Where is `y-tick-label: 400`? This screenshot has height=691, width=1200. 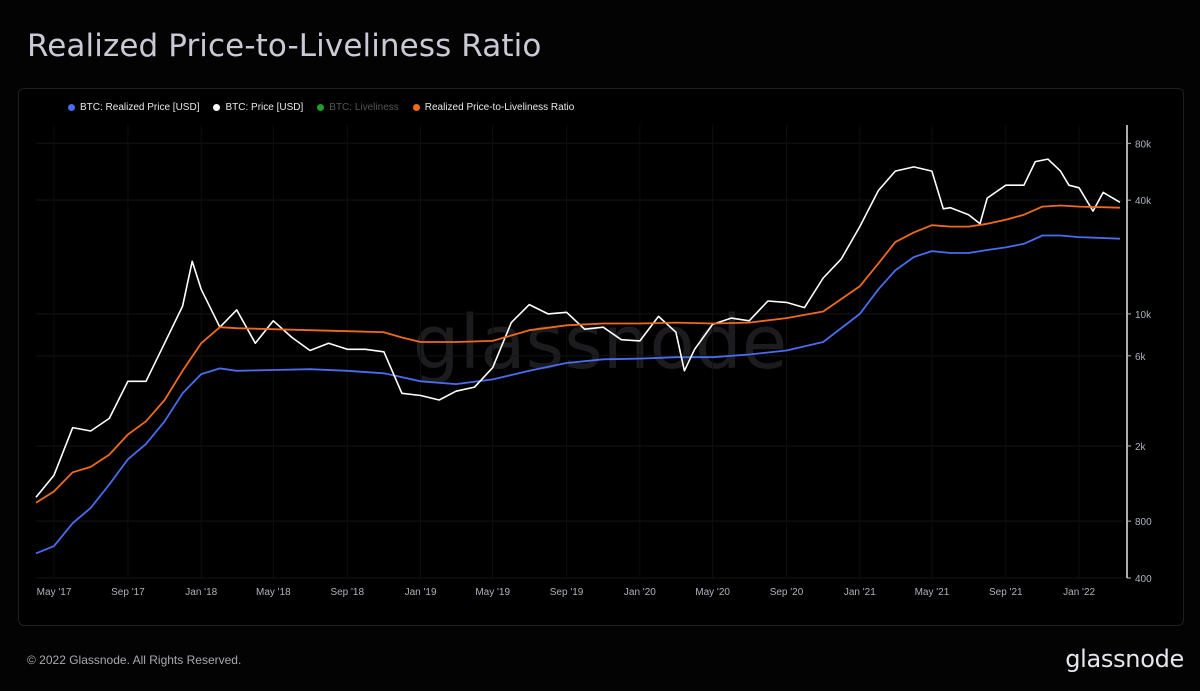
y-tick-label: 400 is located at coordinates (1143, 579).